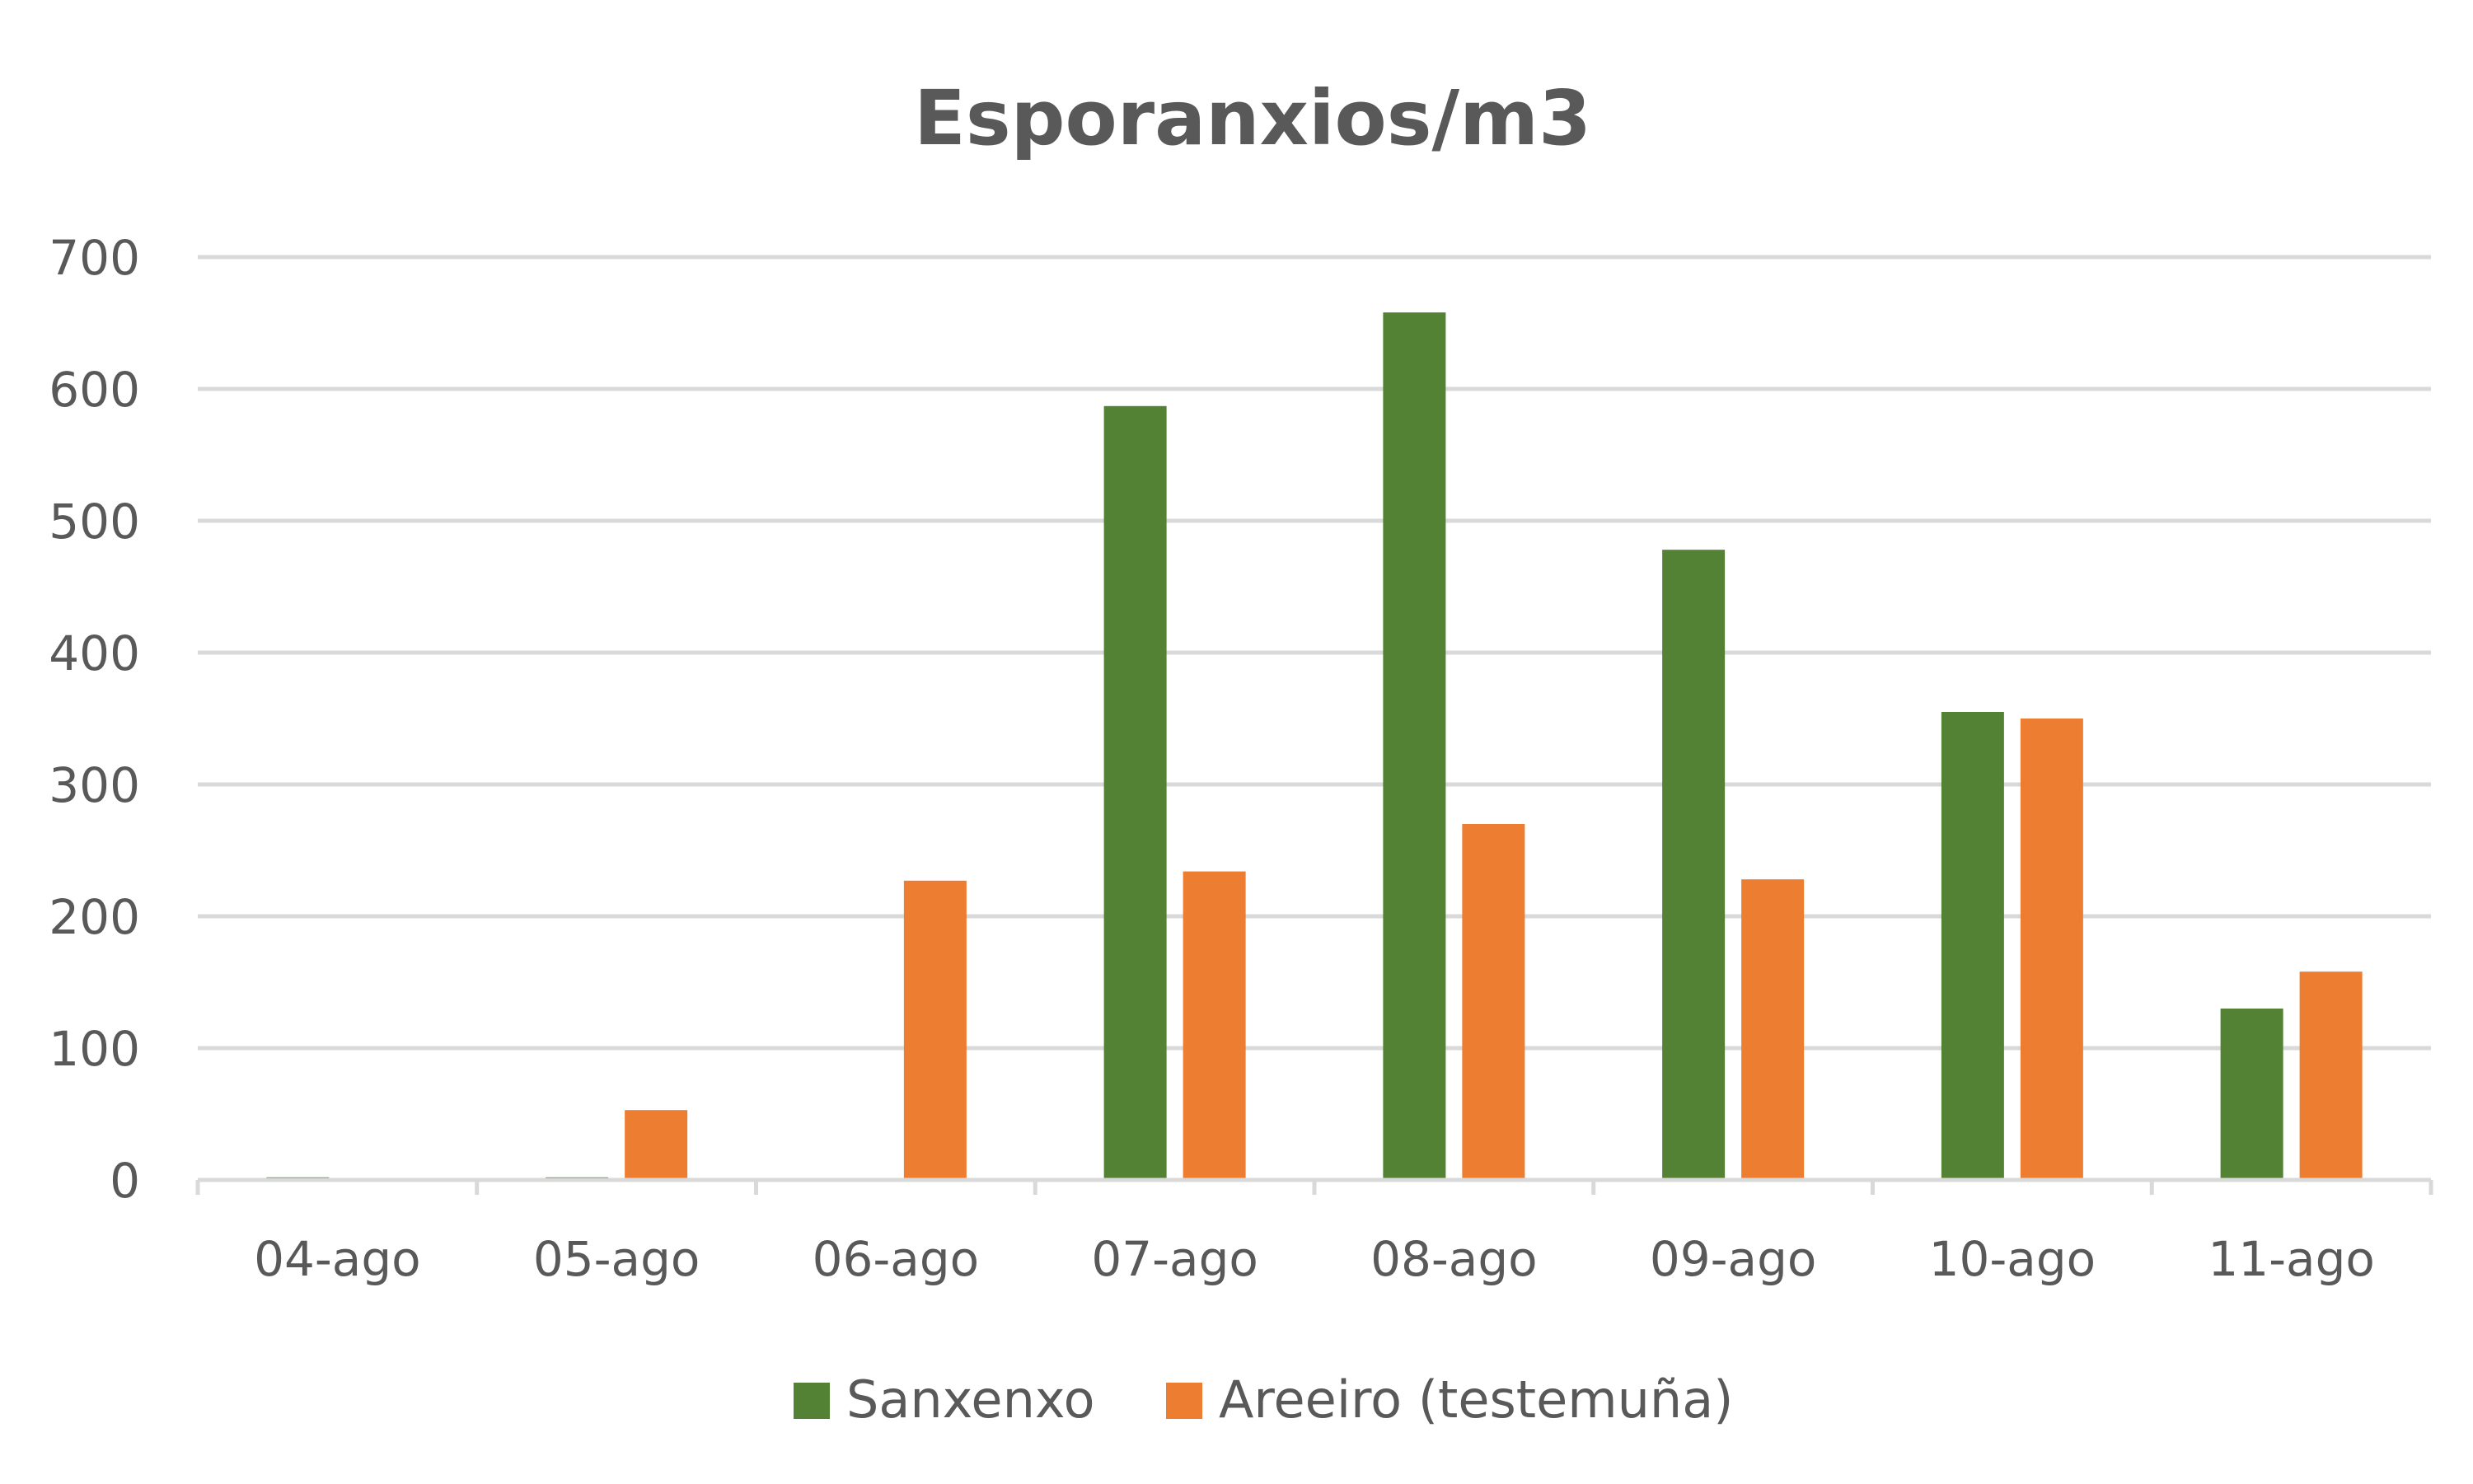 Image resolution: width=2473 pixels, height=1484 pixels. Describe the element at coordinates (125, 1181) in the screenshot. I see `y-tick-label: 0` at that location.